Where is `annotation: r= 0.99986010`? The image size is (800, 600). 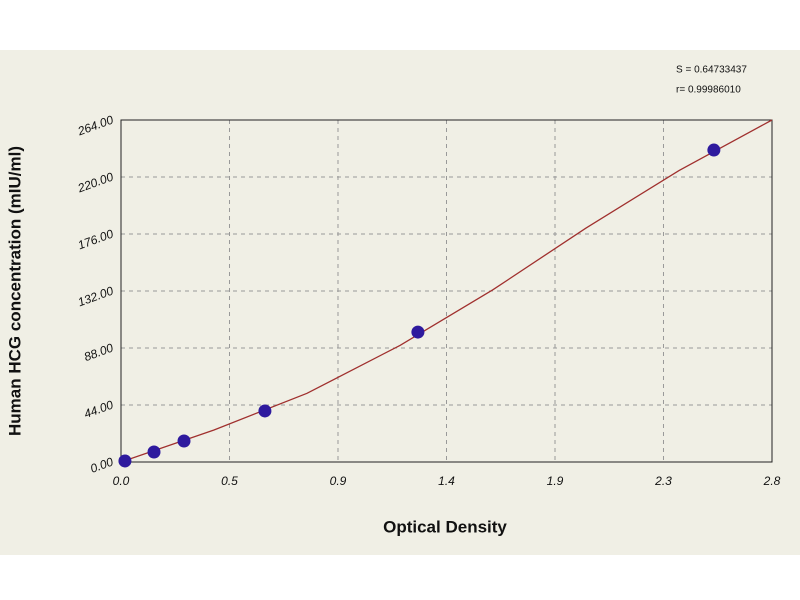 annotation: r= 0.99986010 is located at coordinates (708, 90).